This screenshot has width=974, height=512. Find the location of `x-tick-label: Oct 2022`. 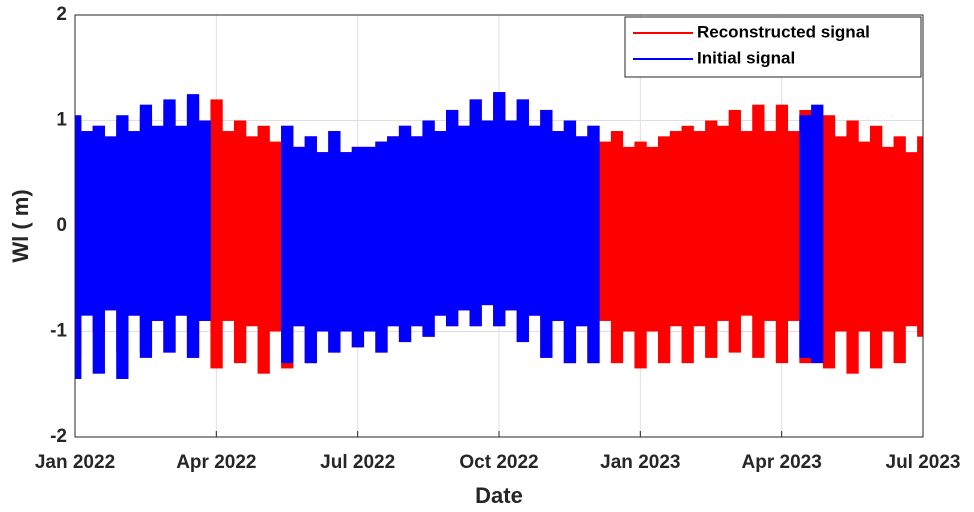

x-tick-label: Oct 2022 is located at coordinates (498, 462).